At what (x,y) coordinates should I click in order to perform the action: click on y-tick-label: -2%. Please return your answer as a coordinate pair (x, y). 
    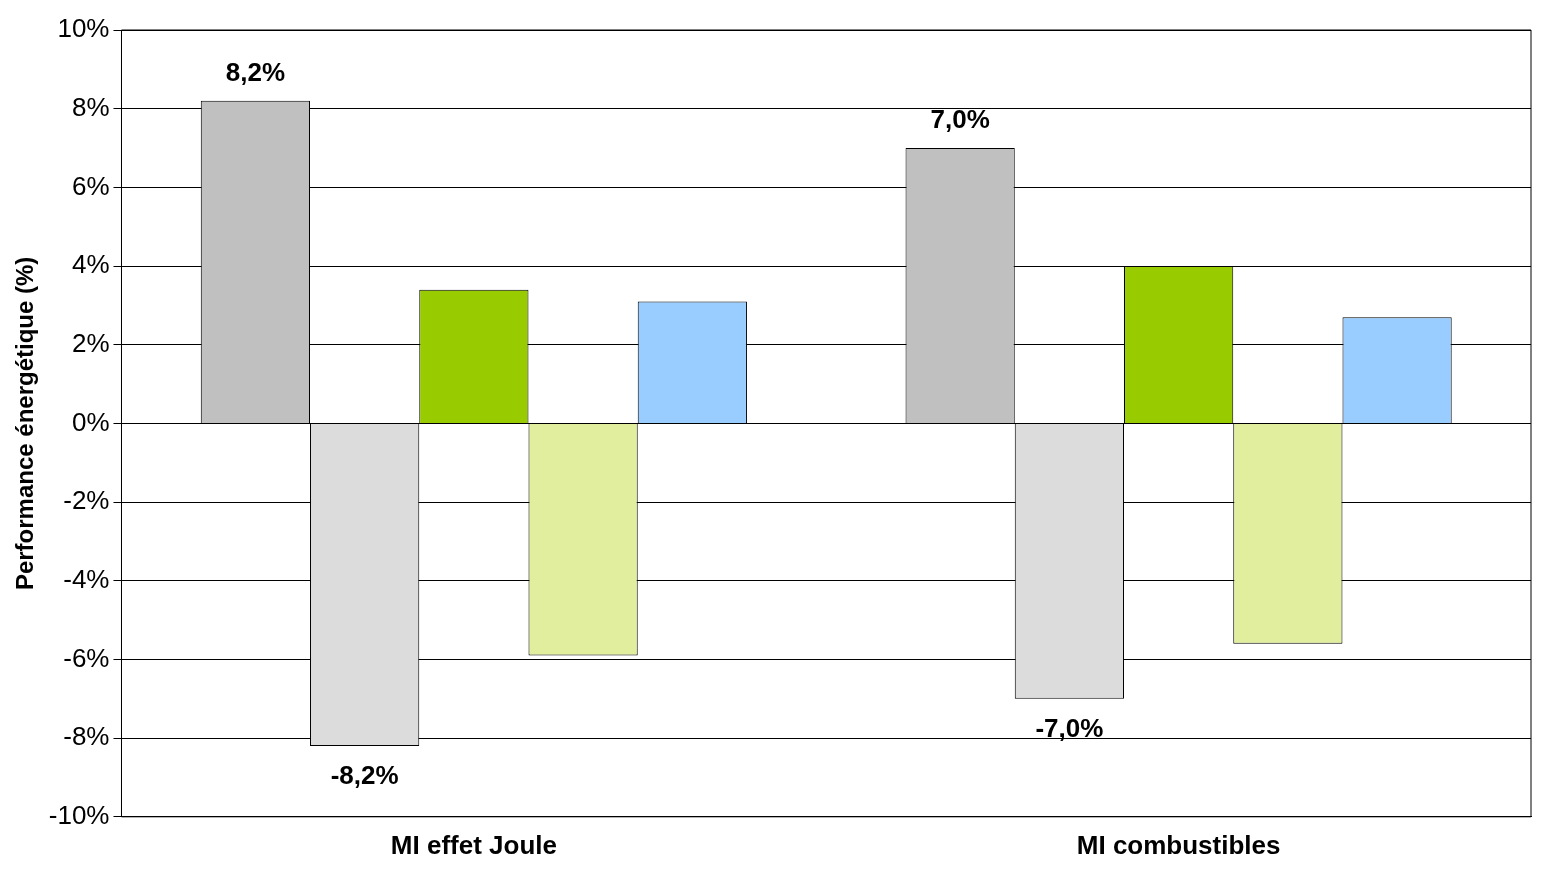
    Looking at the image, I should click on (86, 500).